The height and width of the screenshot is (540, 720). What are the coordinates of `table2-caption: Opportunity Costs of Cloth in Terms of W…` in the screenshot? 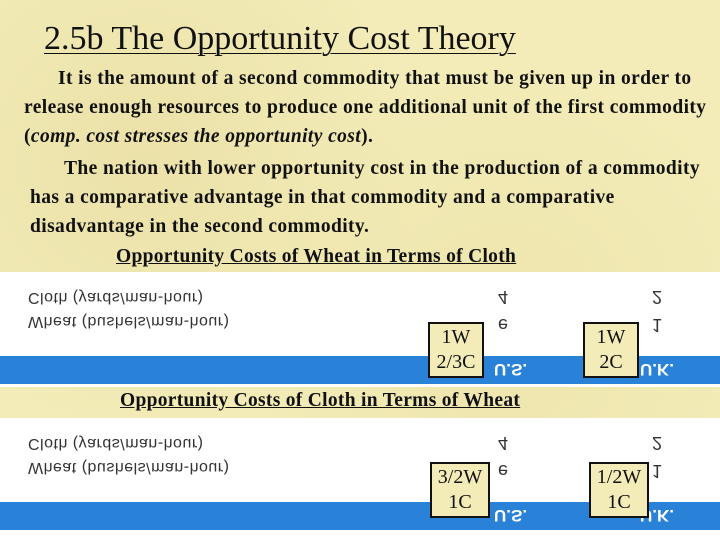 It's located at (320, 400).